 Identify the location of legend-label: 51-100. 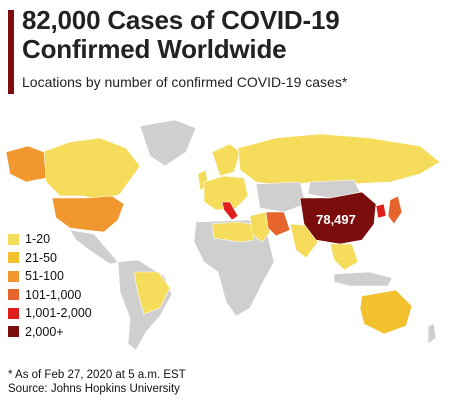
(44, 276).